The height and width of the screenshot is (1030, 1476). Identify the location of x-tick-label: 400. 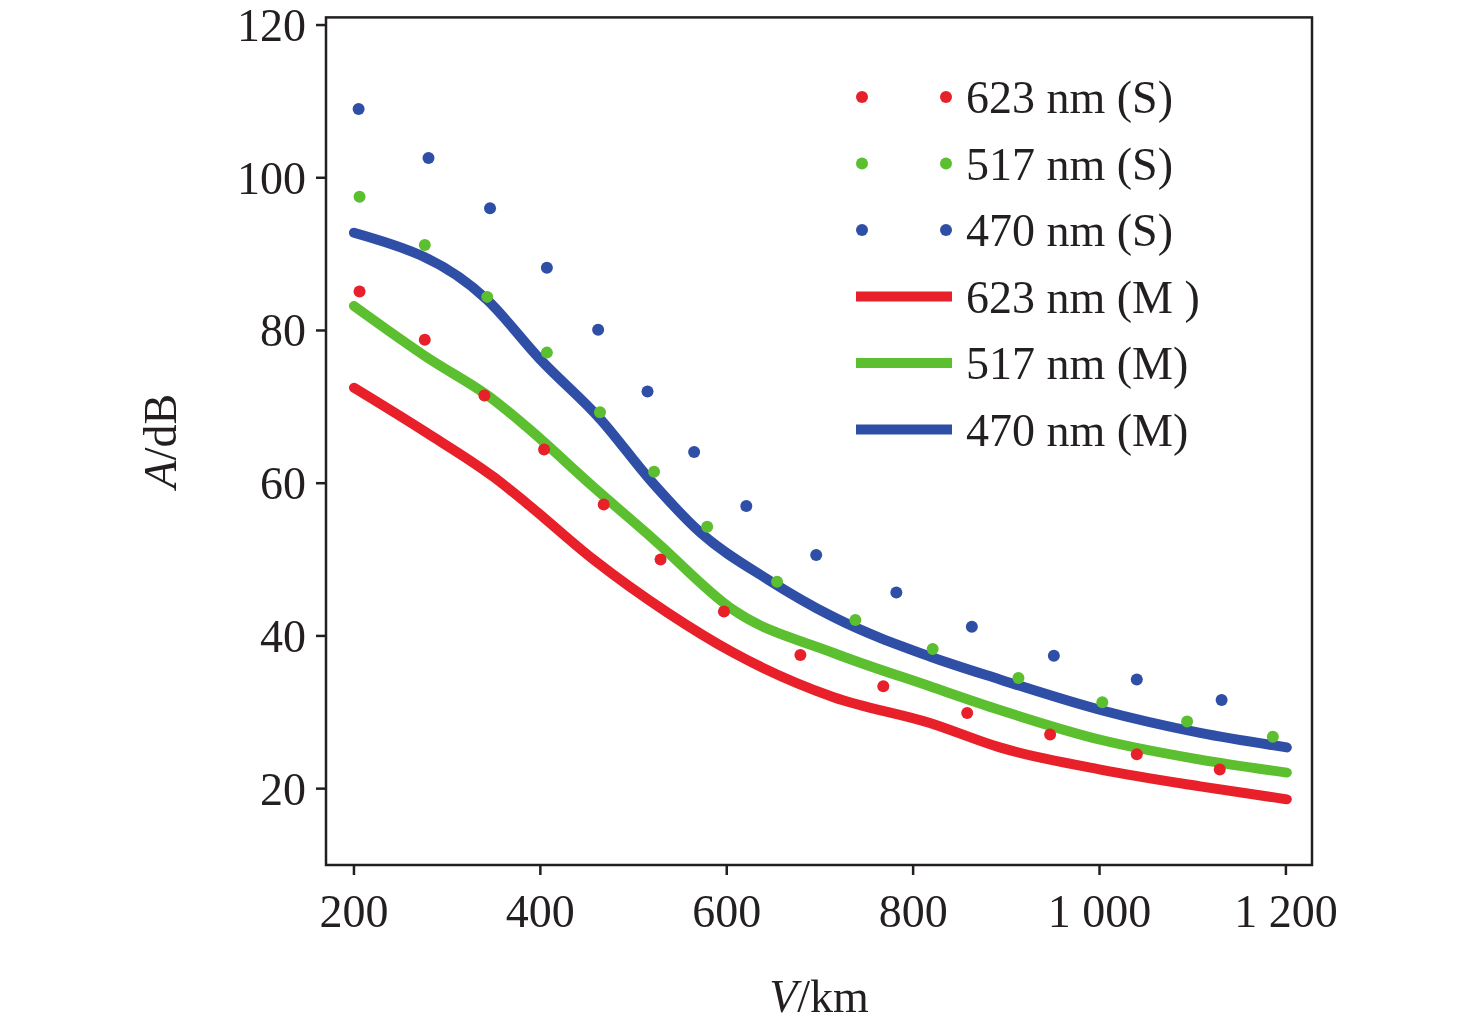
(540, 911).